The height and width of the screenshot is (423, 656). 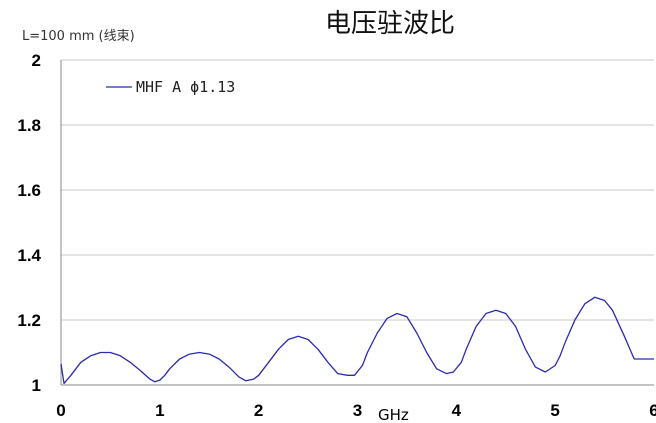 What do you see at coordinates (36, 60) in the screenshot?
I see `y-tick-label: 2` at bounding box center [36, 60].